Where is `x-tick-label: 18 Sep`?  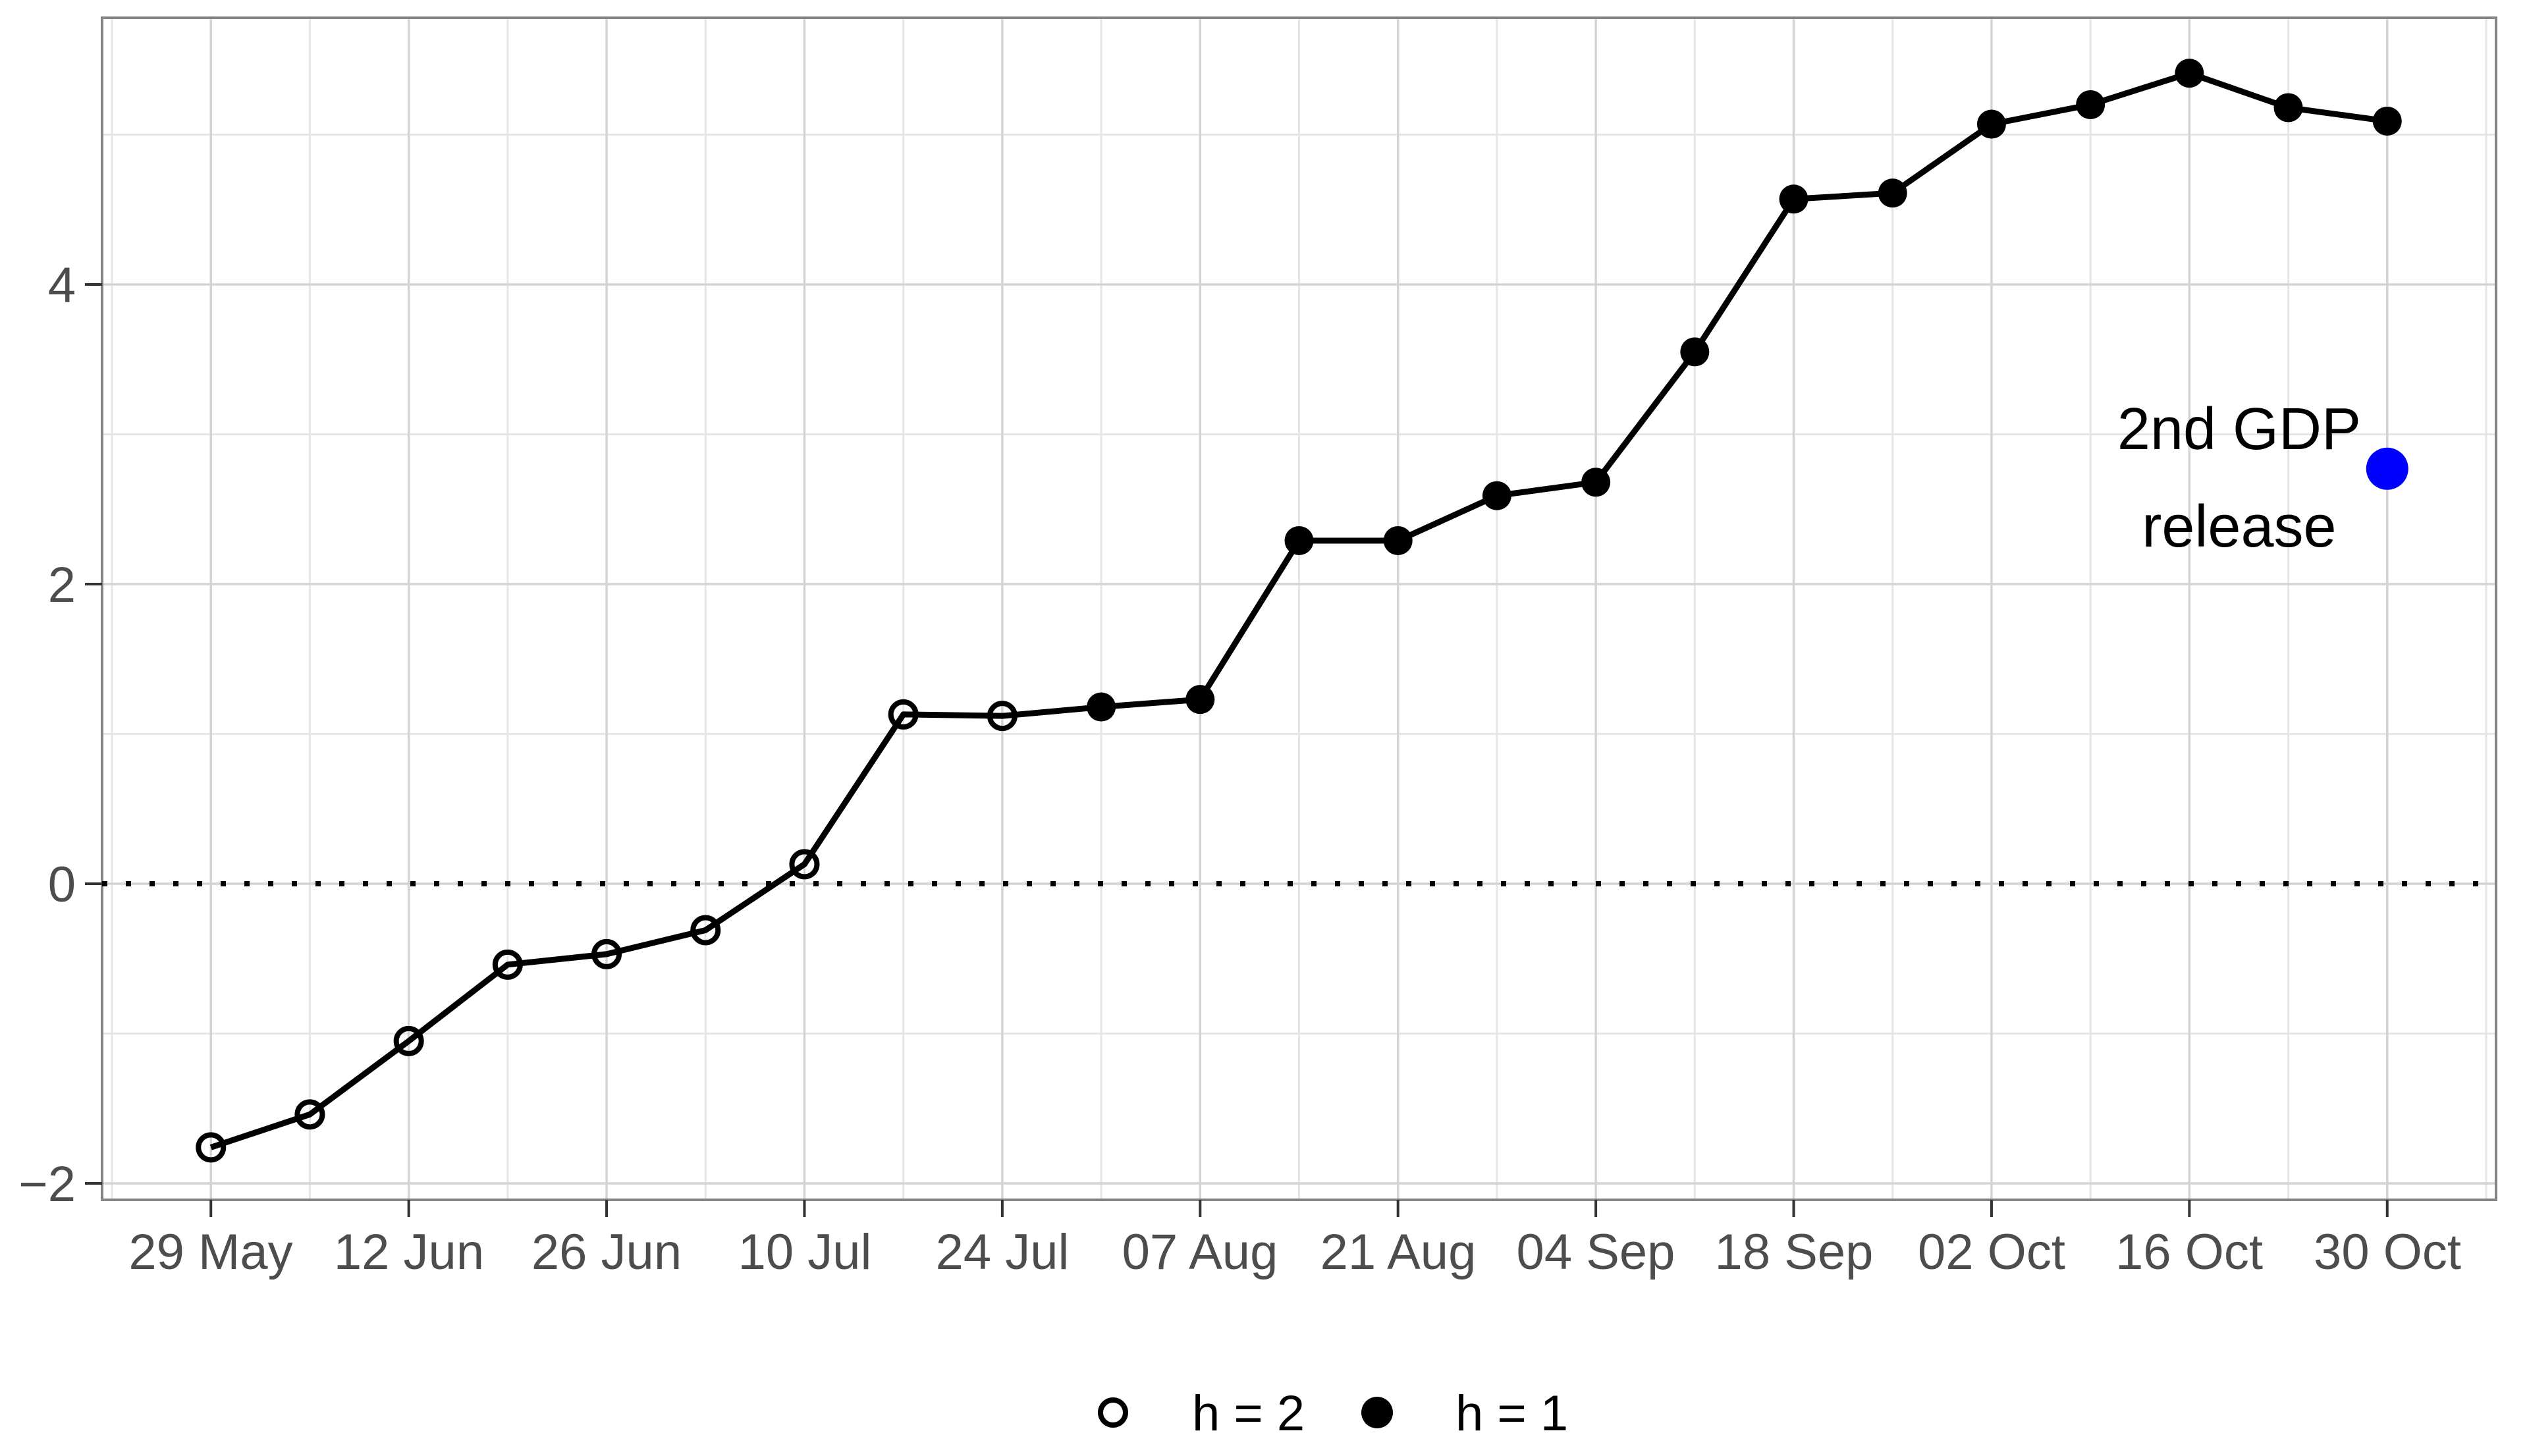 x-tick-label: 18 Sep is located at coordinates (1794, 1252).